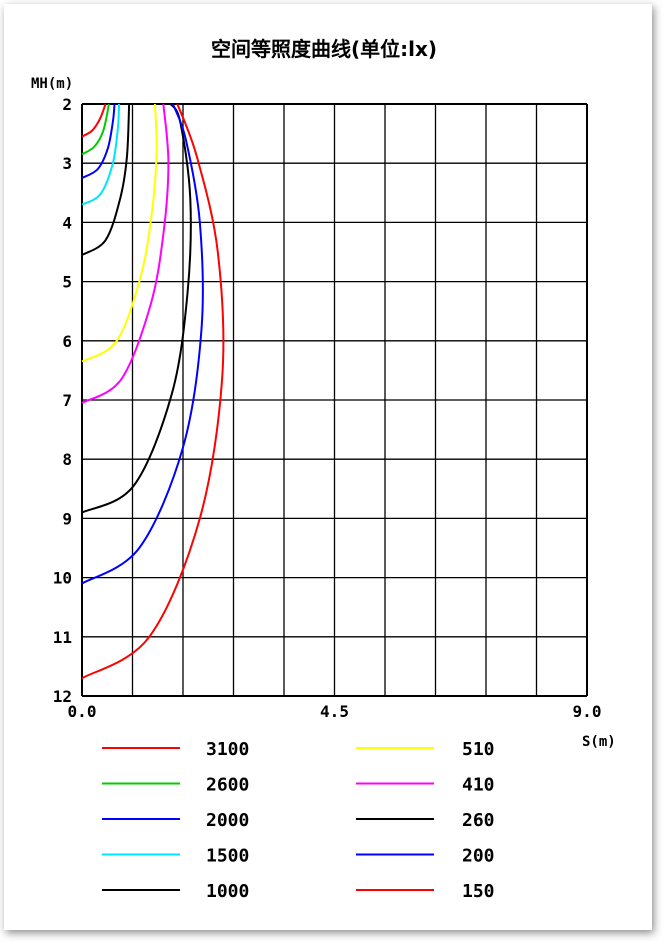 Image resolution: width=664 pixels, height=943 pixels. Describe the element at coordinates (227, 785) in the screenshot. I see `legend-label: 2600` at that location.